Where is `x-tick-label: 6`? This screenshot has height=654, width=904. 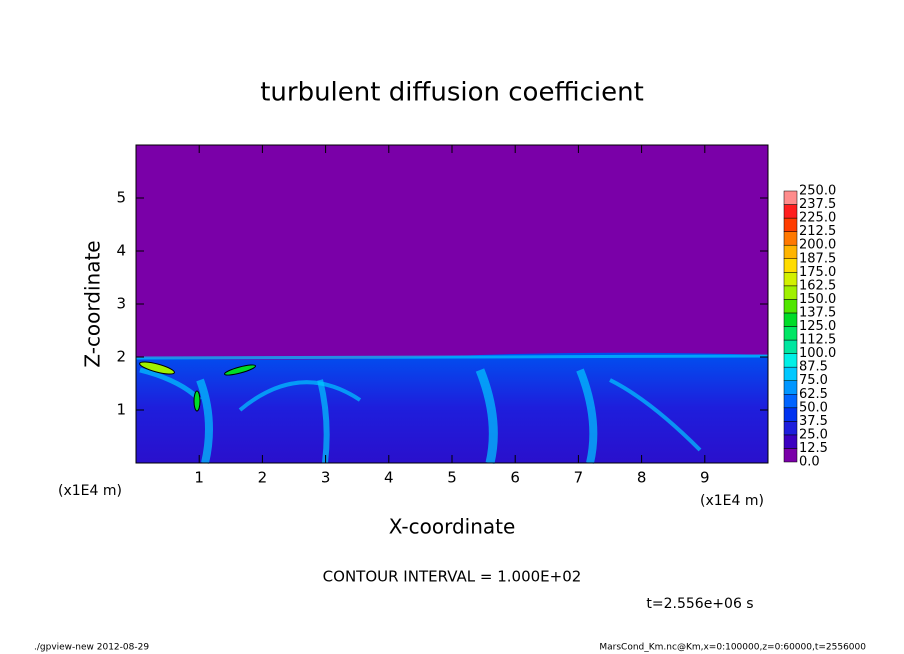
x-tick-label: 6 is located at coordinates (515, 478).